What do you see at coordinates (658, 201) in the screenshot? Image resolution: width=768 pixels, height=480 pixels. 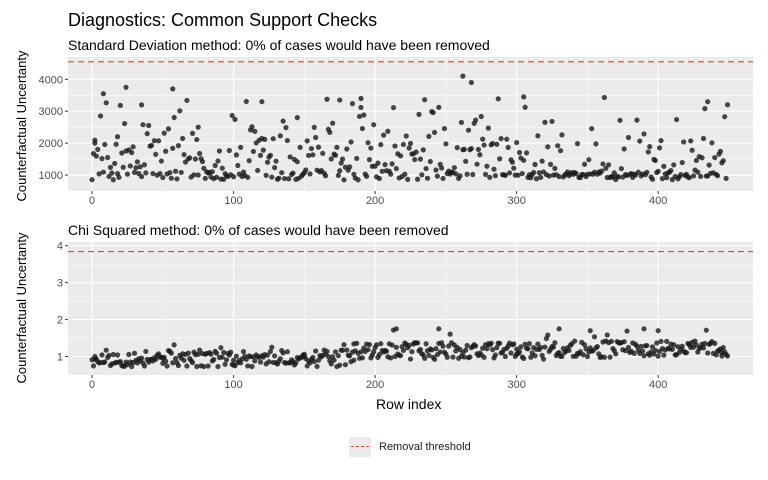 I see `x-tick-label: 400` at bounding box center [658, 201].